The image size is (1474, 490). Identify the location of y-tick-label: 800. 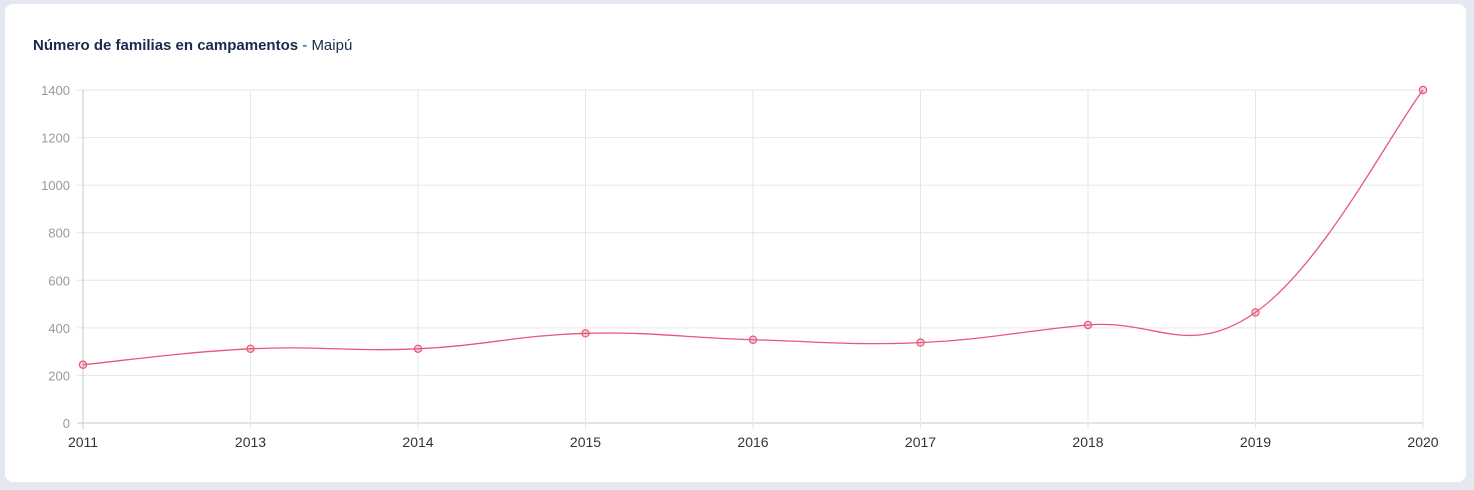
(59, 233).